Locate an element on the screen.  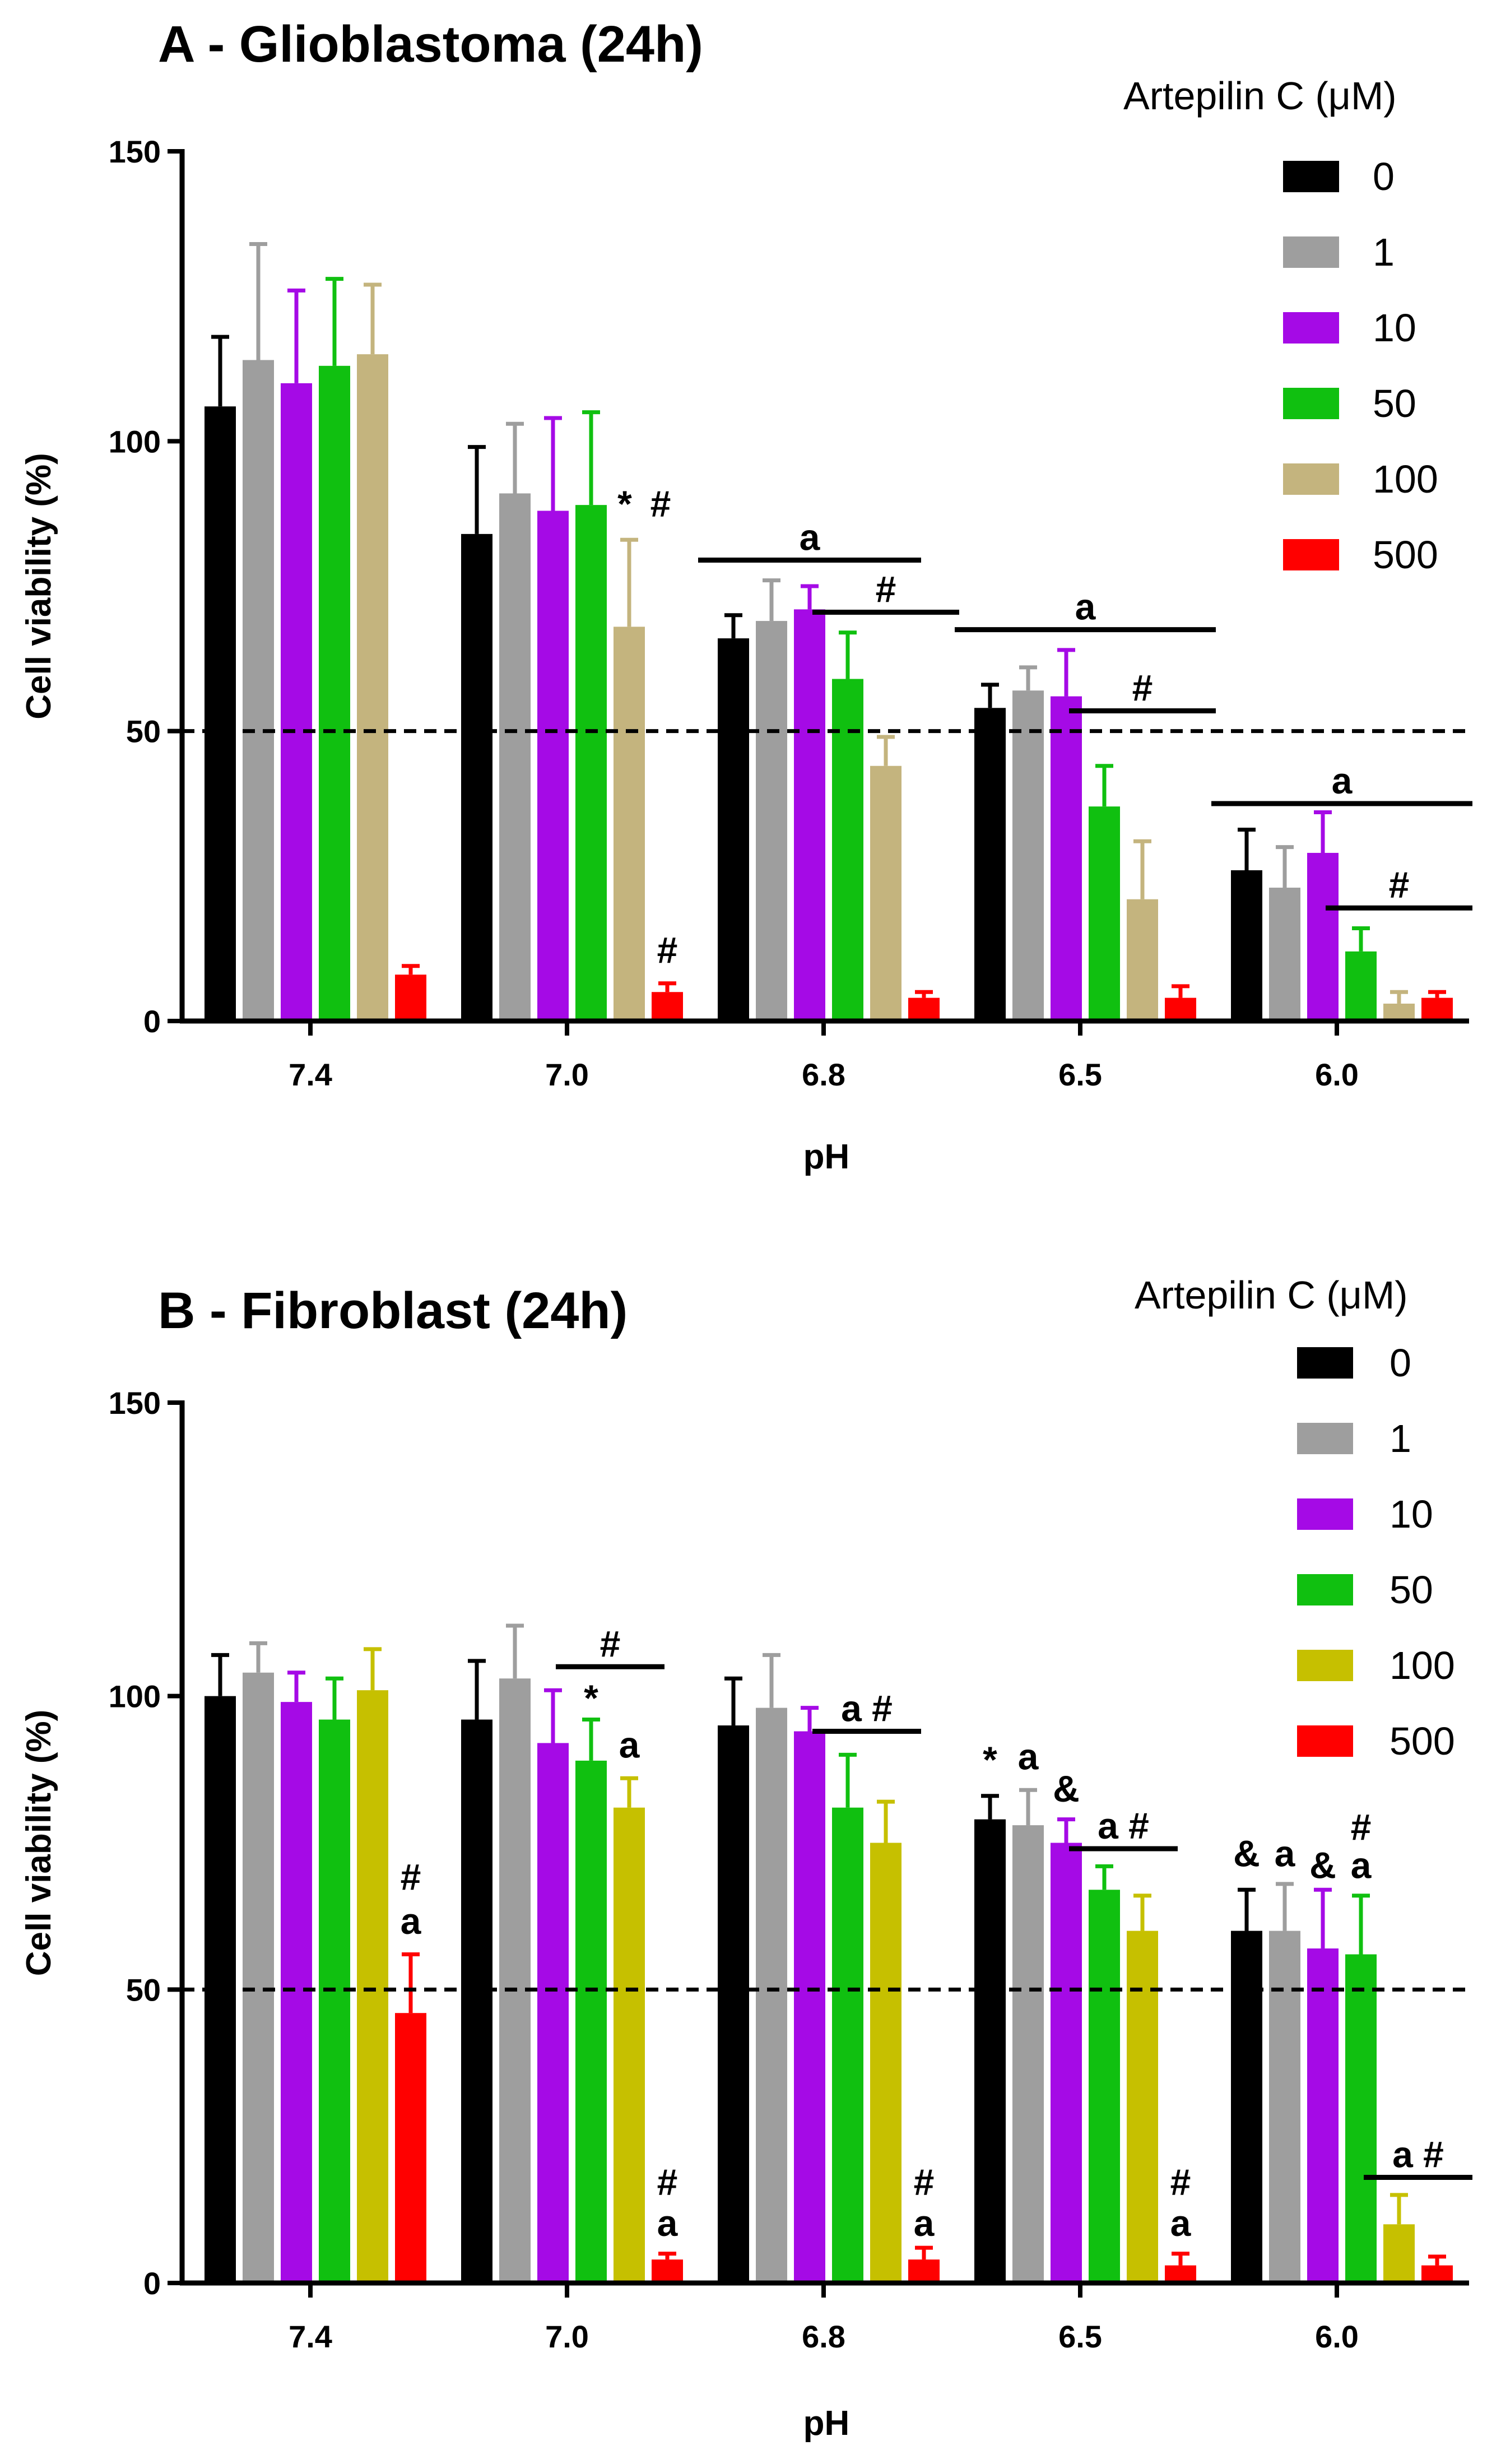
legend-label: 50 is located at coordinates (1395, 403).